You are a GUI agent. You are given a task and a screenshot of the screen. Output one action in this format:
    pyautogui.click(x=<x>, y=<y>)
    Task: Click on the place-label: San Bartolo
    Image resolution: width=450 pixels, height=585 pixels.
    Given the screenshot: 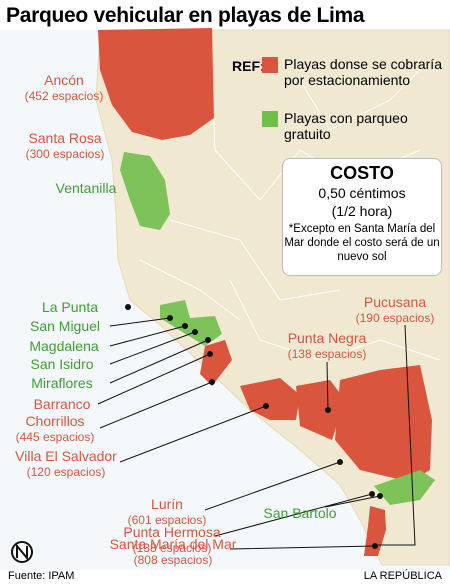 What is the action you would take?
    pyautogui.click(x=299, y=513)
    